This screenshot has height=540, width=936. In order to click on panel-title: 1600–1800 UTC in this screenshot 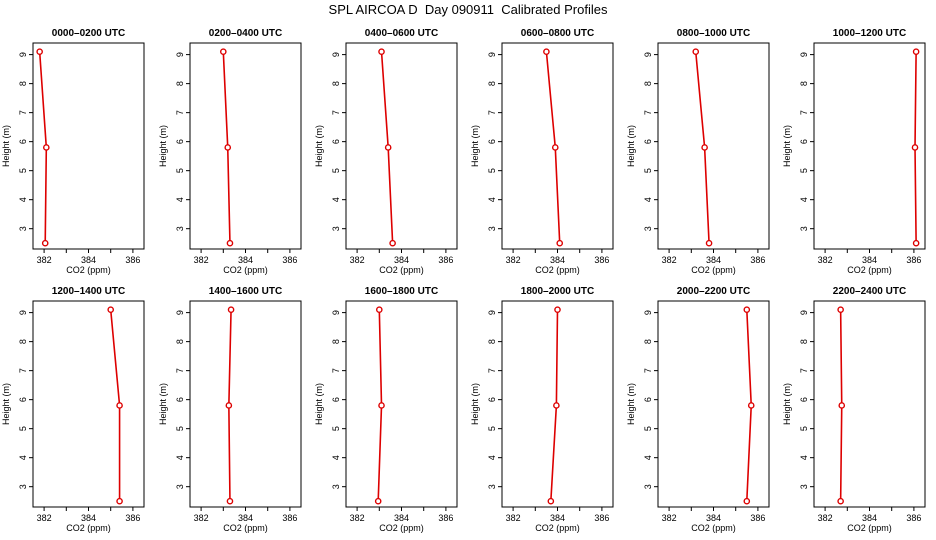, I will do `click(401, 291)`.